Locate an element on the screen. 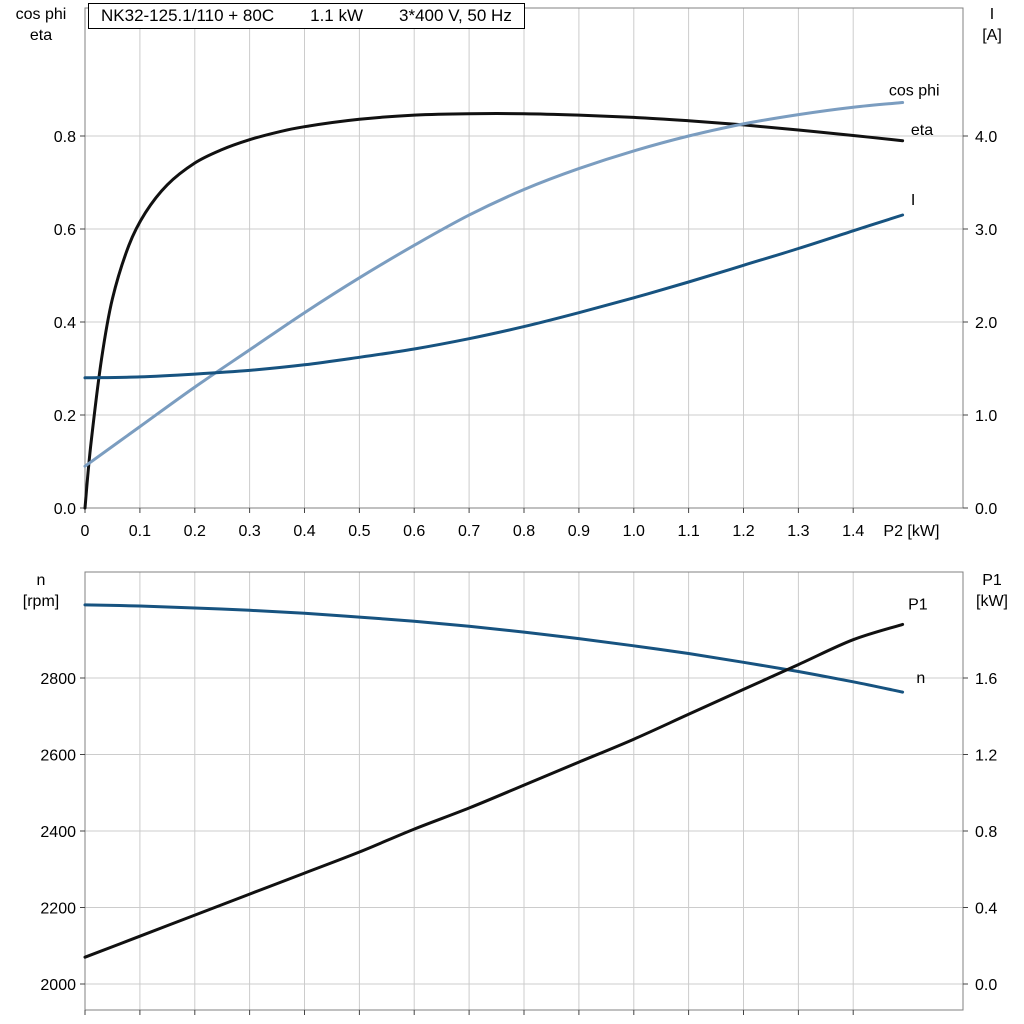 This screenshot has width=1024, height=1024. x-tick-label: 0.3 is located at coordinates (249, 531).